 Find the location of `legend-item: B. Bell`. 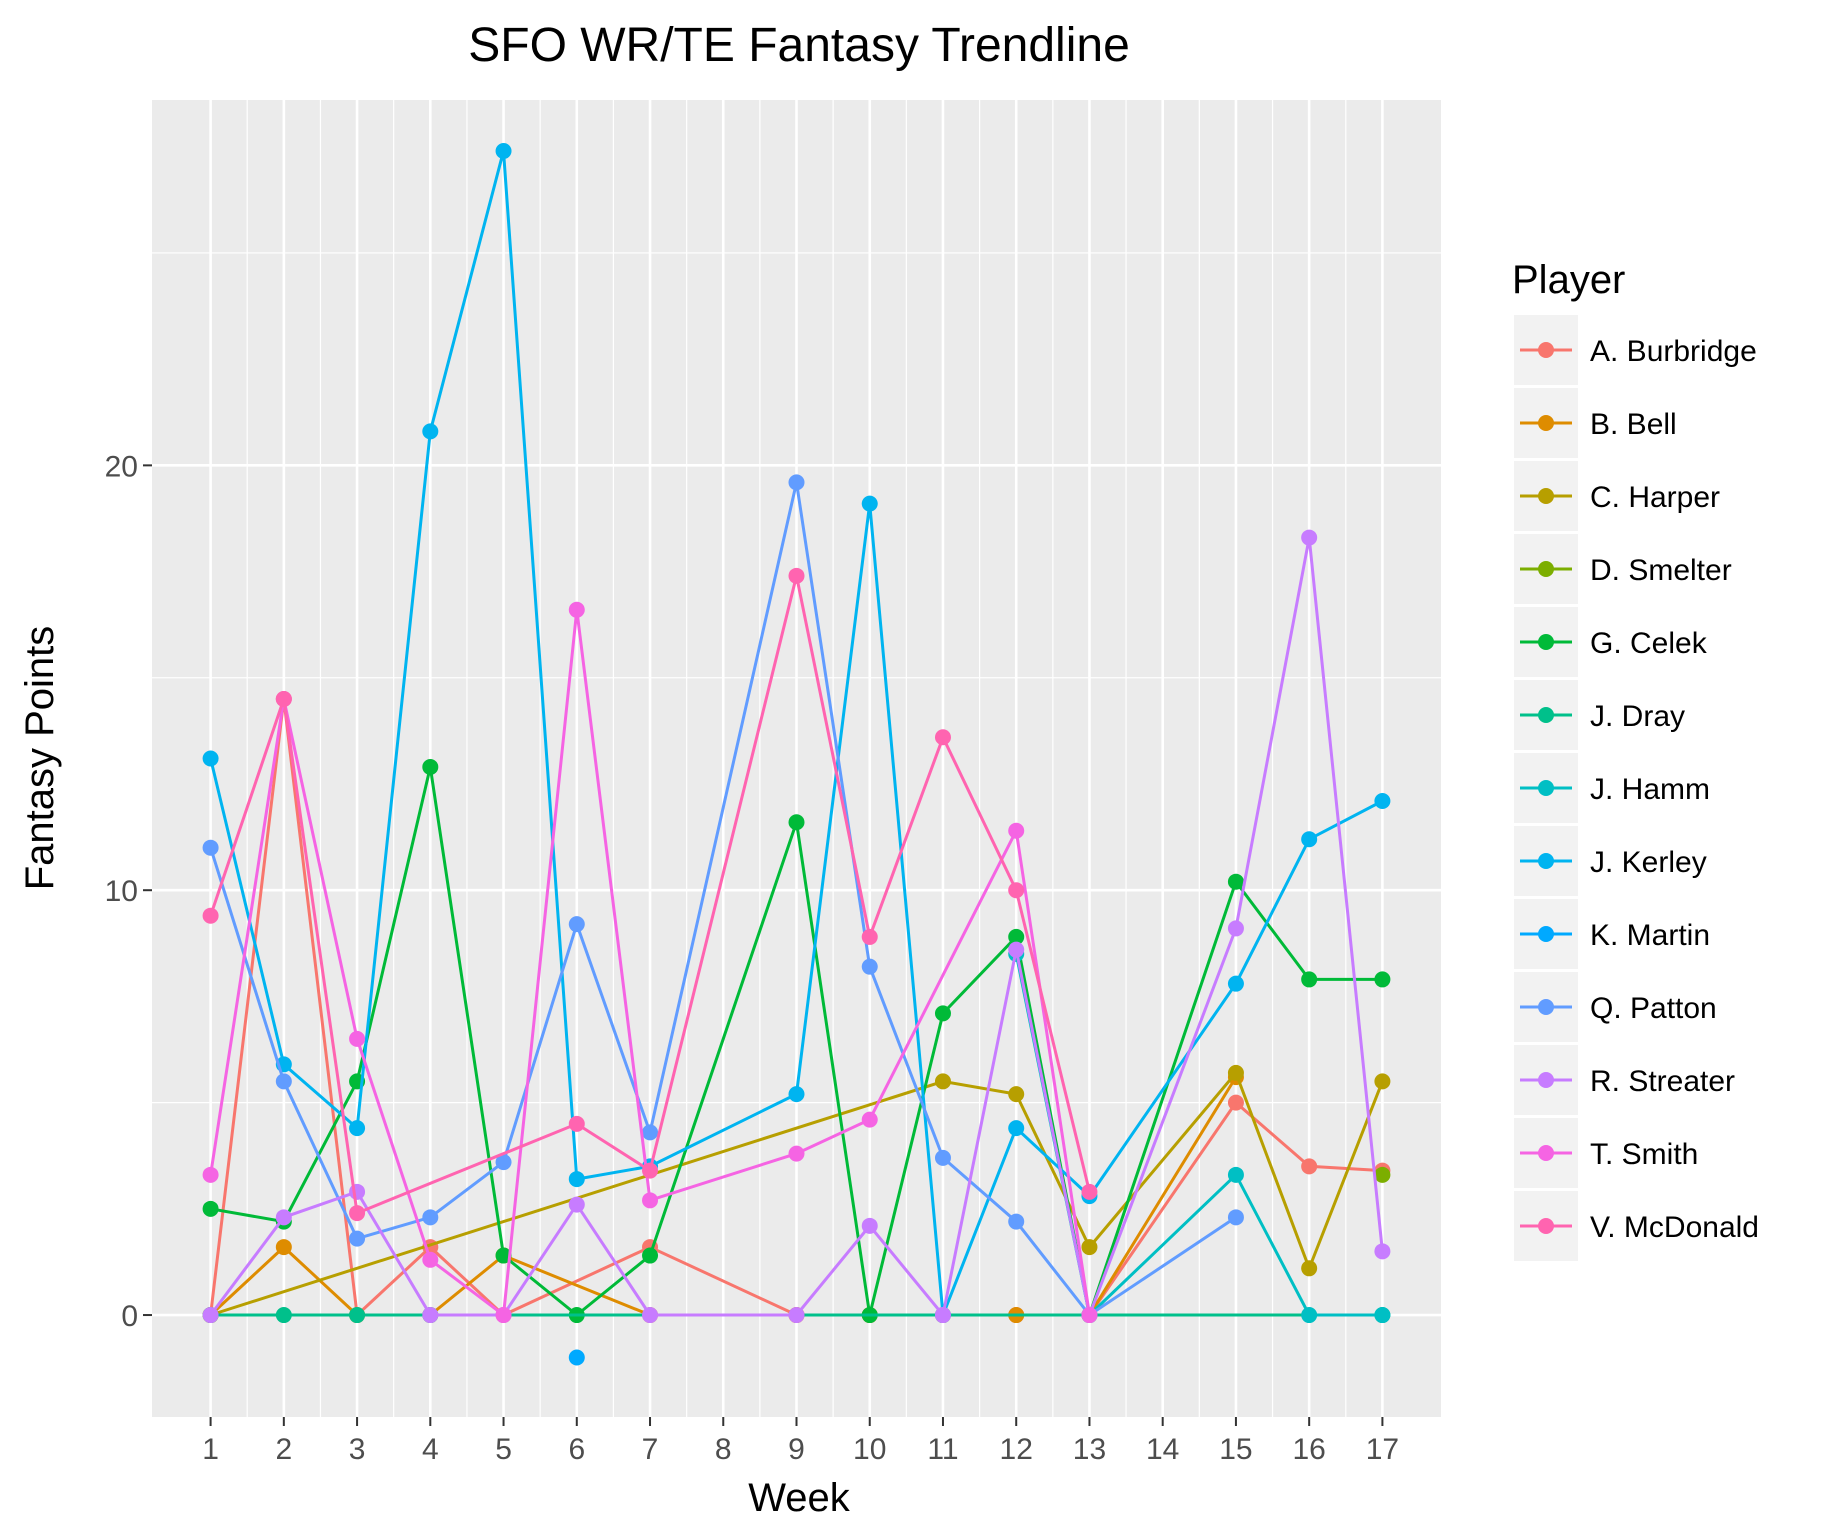

legend-item: B. Bell is located at coordinates (1595, 423).